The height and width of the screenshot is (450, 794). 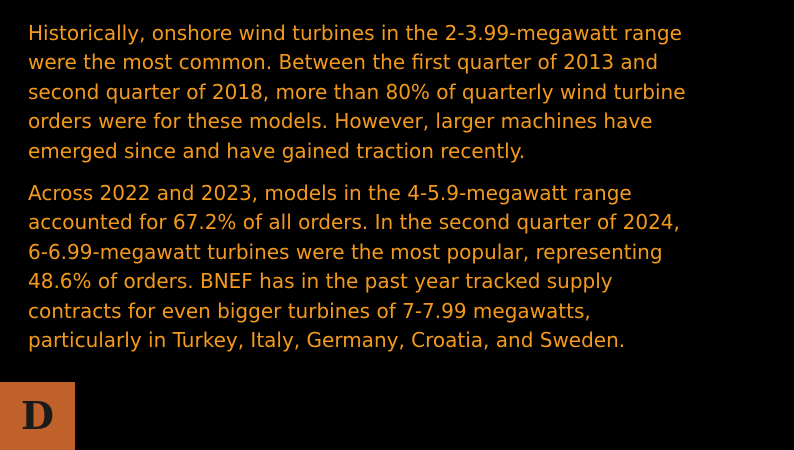 I want to click on badge-letter: D, so click(x=37, y=415).